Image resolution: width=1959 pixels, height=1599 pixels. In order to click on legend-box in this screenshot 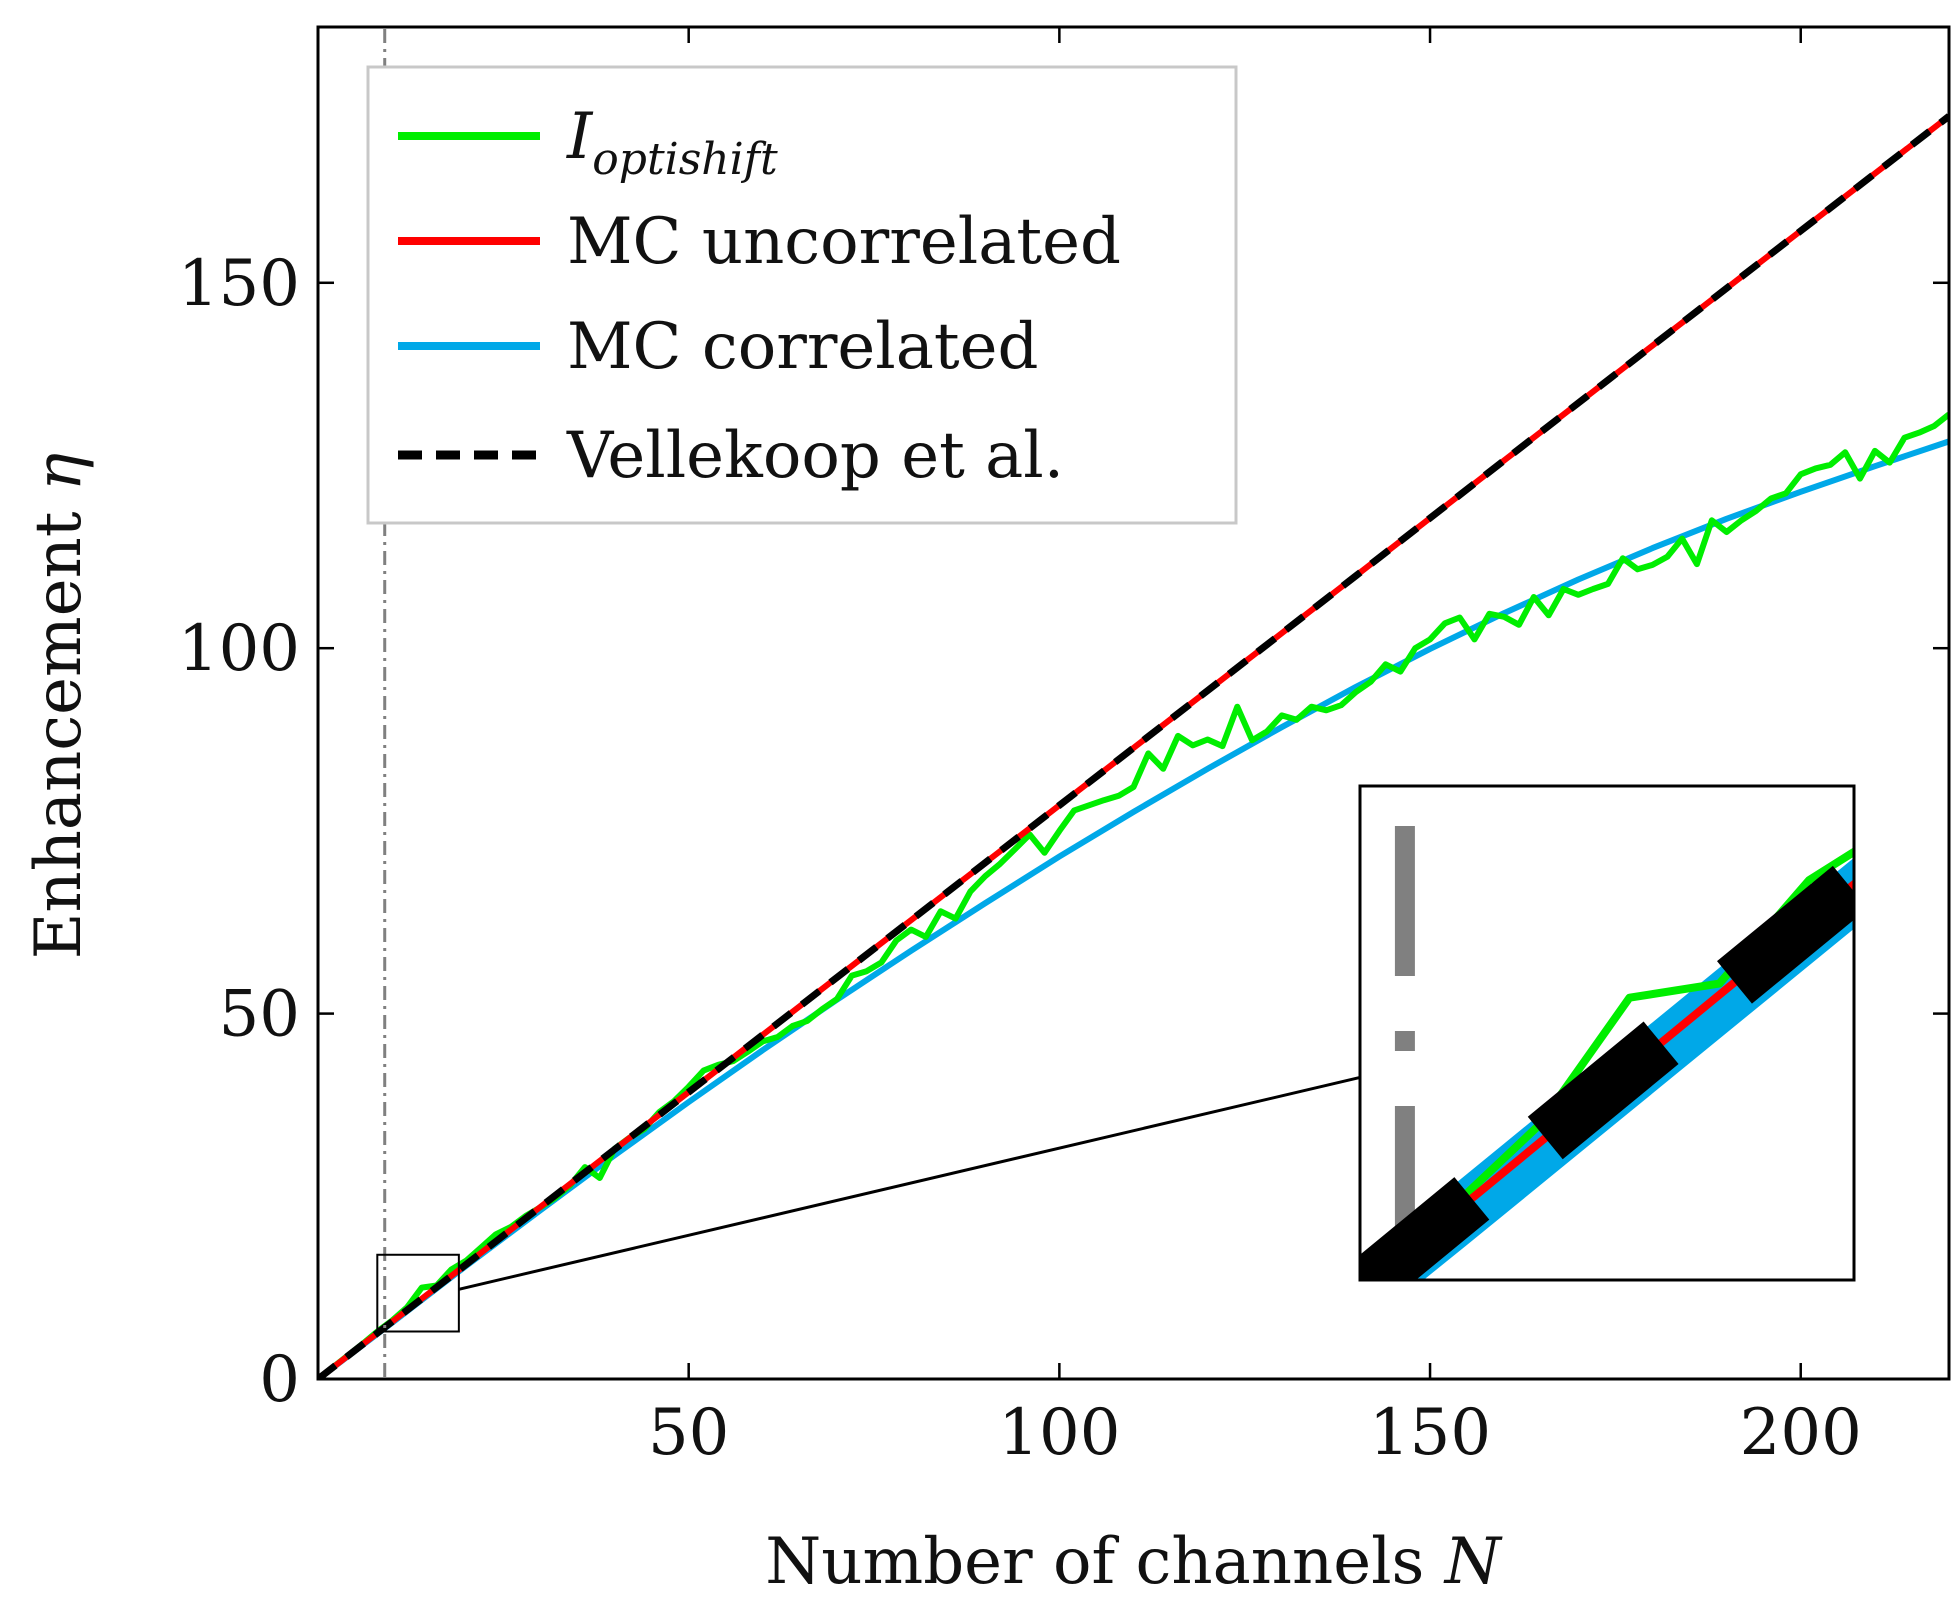, I will do `click(802, 295)`.